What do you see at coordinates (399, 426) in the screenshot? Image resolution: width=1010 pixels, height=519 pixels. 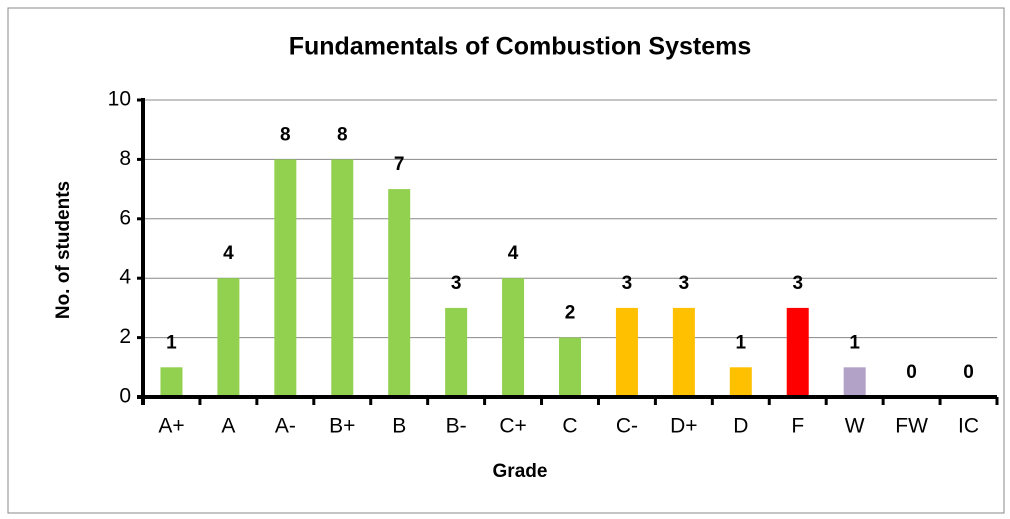 I see `x-tick-label: B` at bounding box center [399, 426].